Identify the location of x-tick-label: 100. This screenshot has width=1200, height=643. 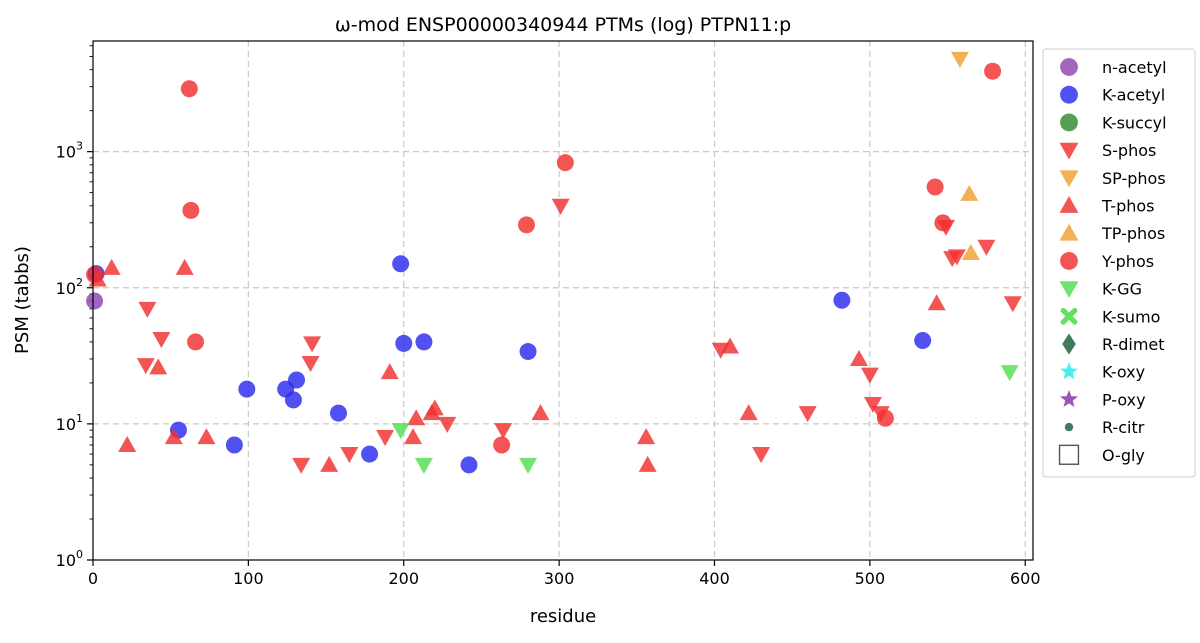
(248, 578).